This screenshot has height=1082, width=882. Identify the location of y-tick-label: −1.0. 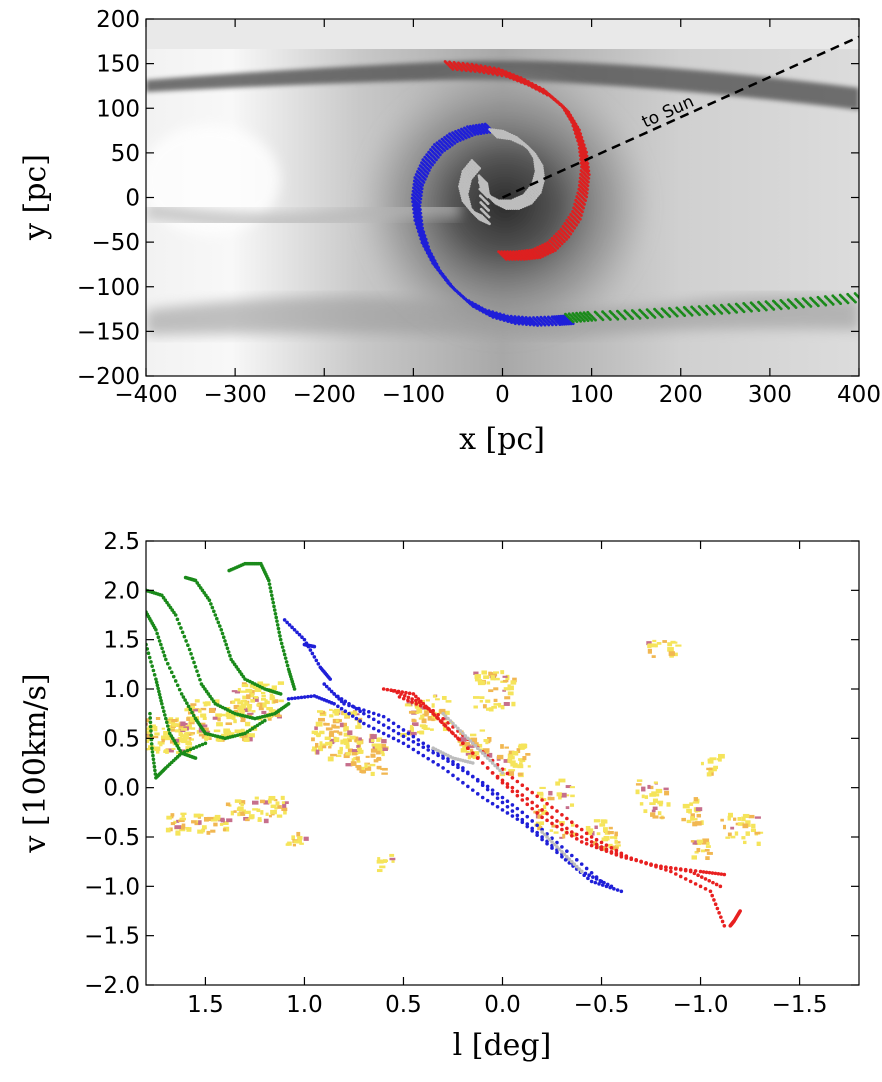
(112, 887).